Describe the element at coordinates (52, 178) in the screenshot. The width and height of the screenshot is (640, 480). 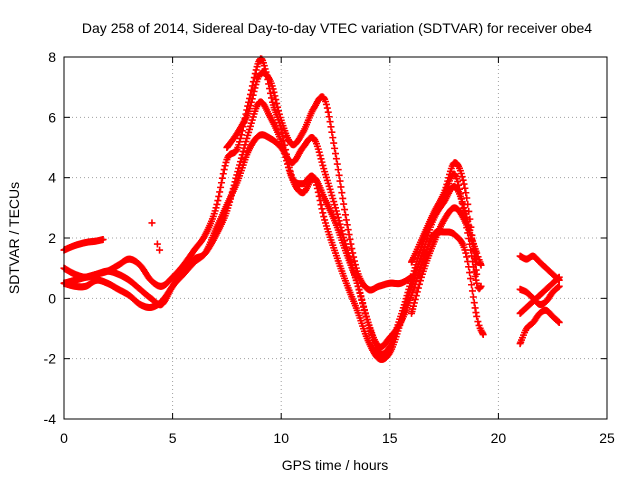
I see `y-tick-label: 4` at that location.